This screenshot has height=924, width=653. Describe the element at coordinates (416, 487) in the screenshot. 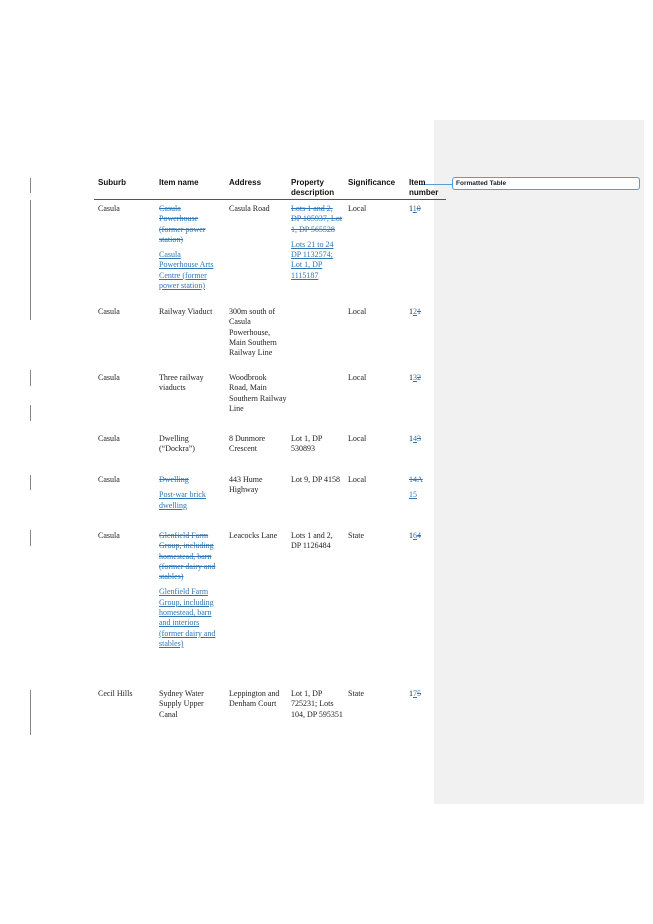

I see `cell-item-number: 14A 15` at that location.